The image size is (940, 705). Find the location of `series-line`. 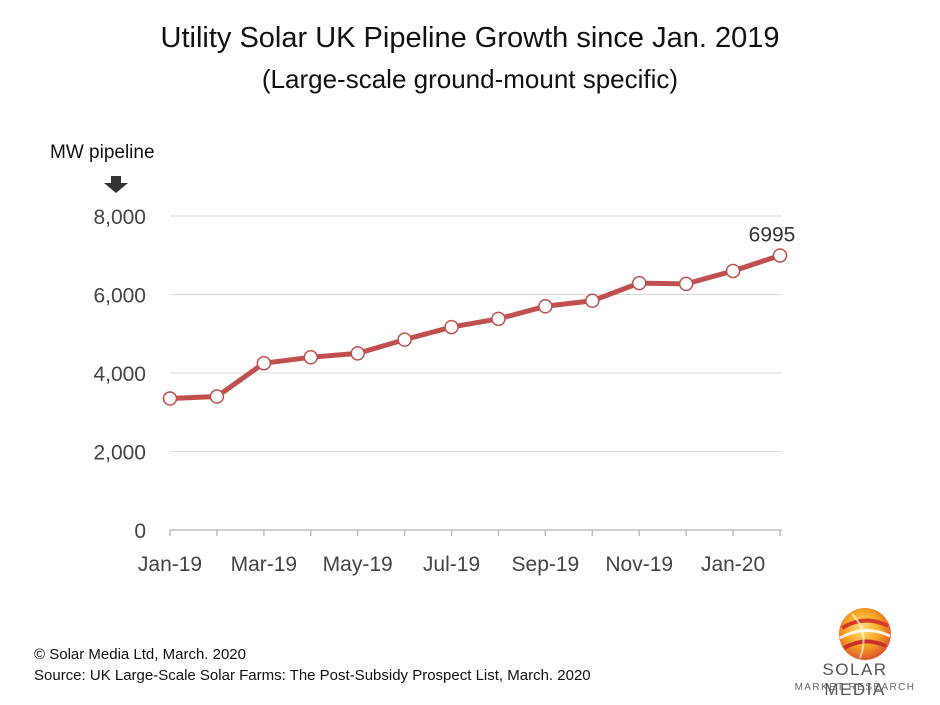

series-line is located at coordinates (475, 327).